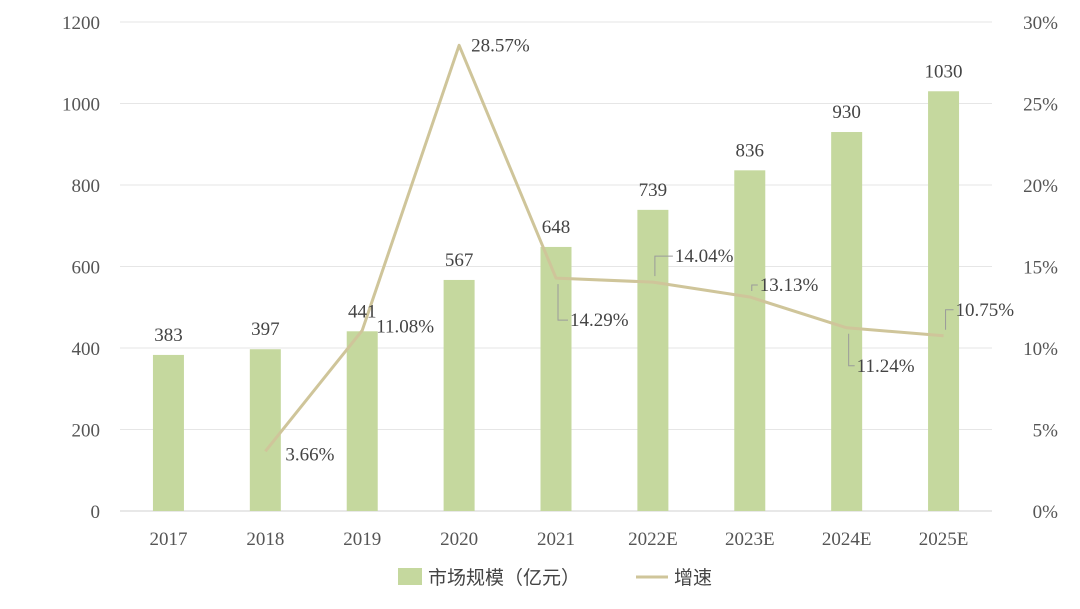  I want to click on bar-value-label: 397, so click(265, 329).